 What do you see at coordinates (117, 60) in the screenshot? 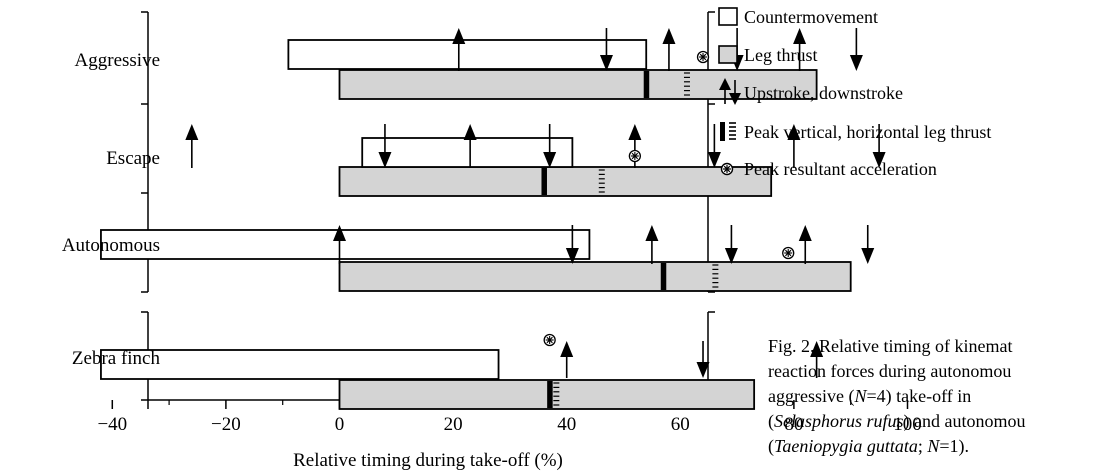
I see `category-label: Aggressive` at bounding box center [117, 60].